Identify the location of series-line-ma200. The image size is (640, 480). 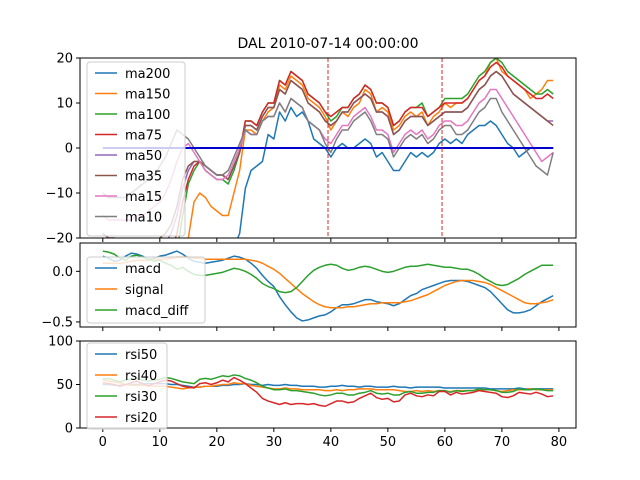
(395, 172).